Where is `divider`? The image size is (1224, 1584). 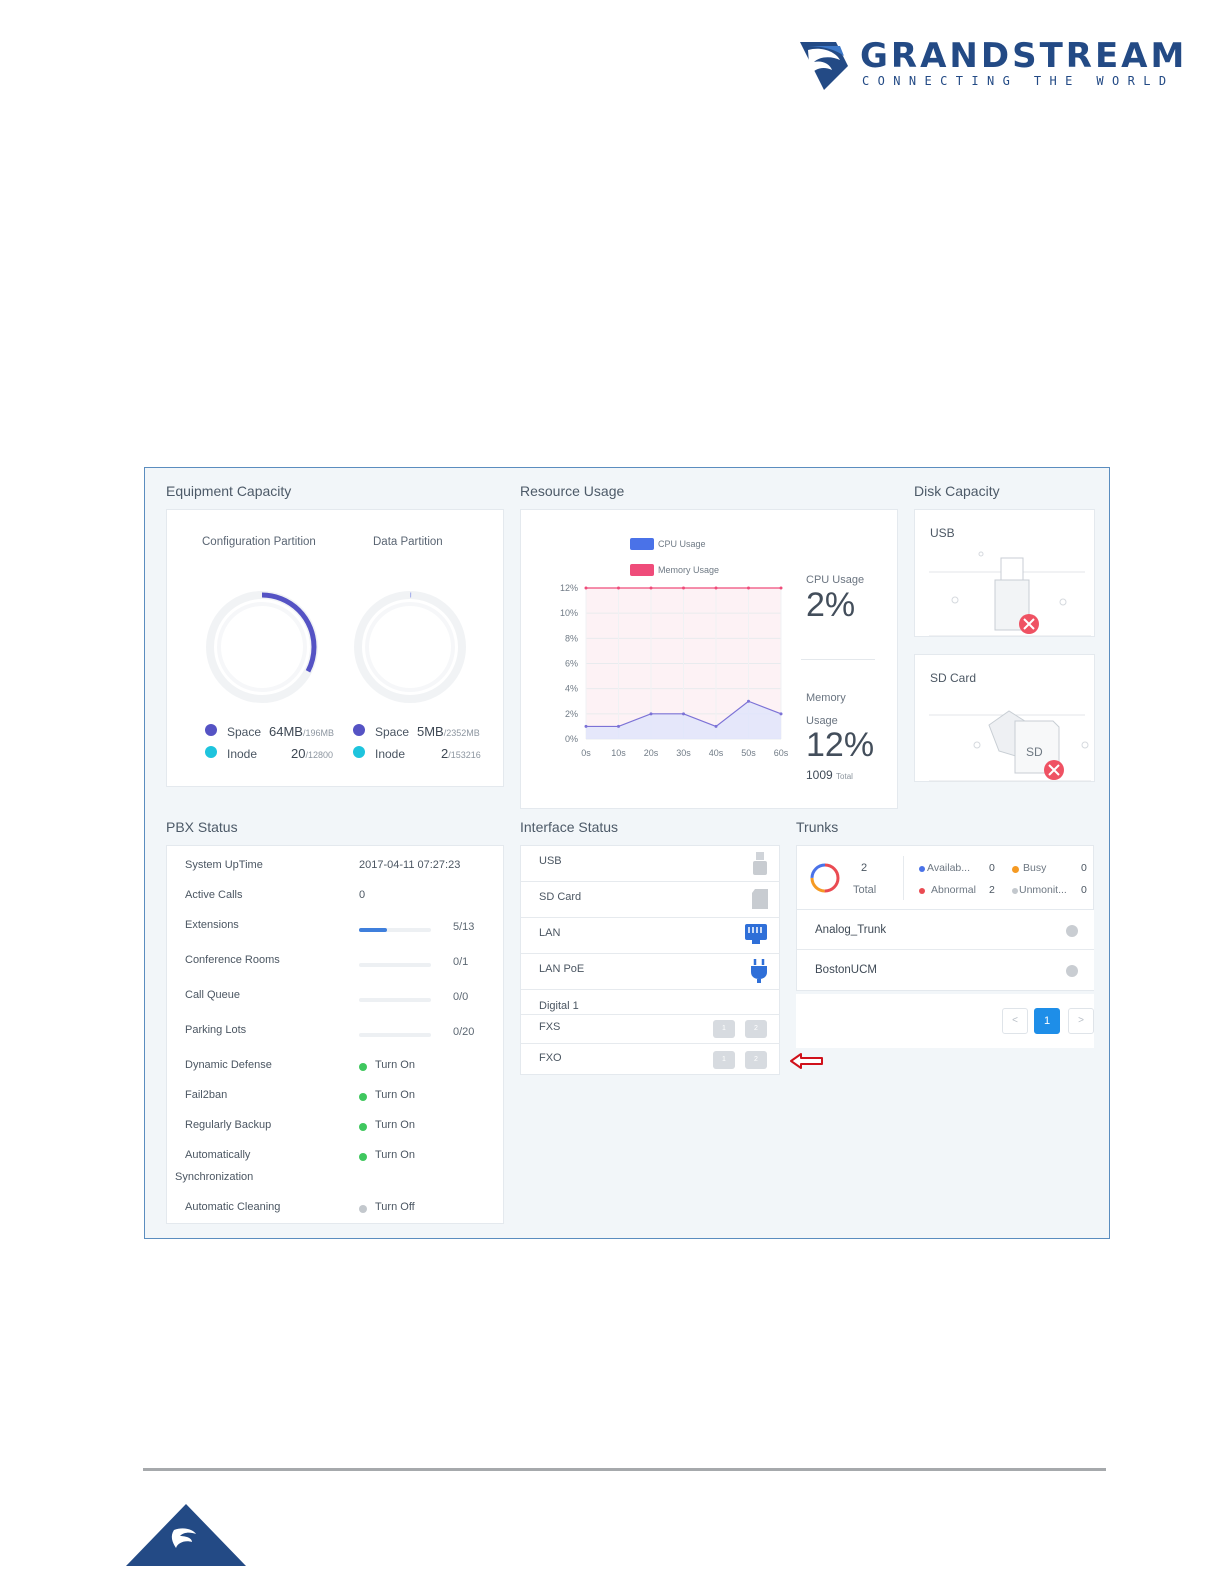
divider is located at coordinates (838, 659).